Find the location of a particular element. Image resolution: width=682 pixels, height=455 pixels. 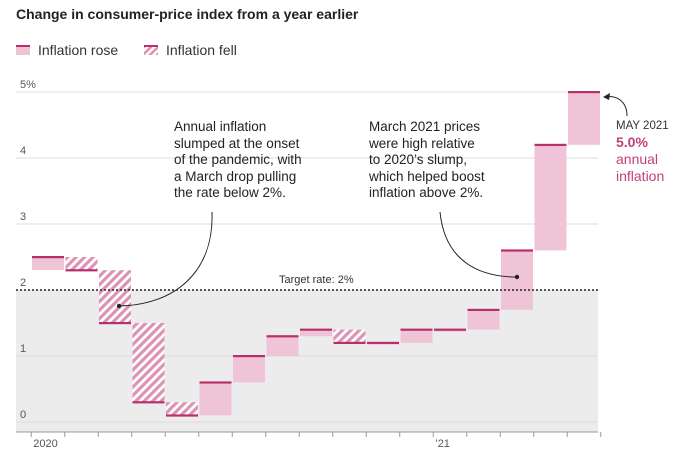

y-tick-label: 0 is located at coordinates (23, 415).